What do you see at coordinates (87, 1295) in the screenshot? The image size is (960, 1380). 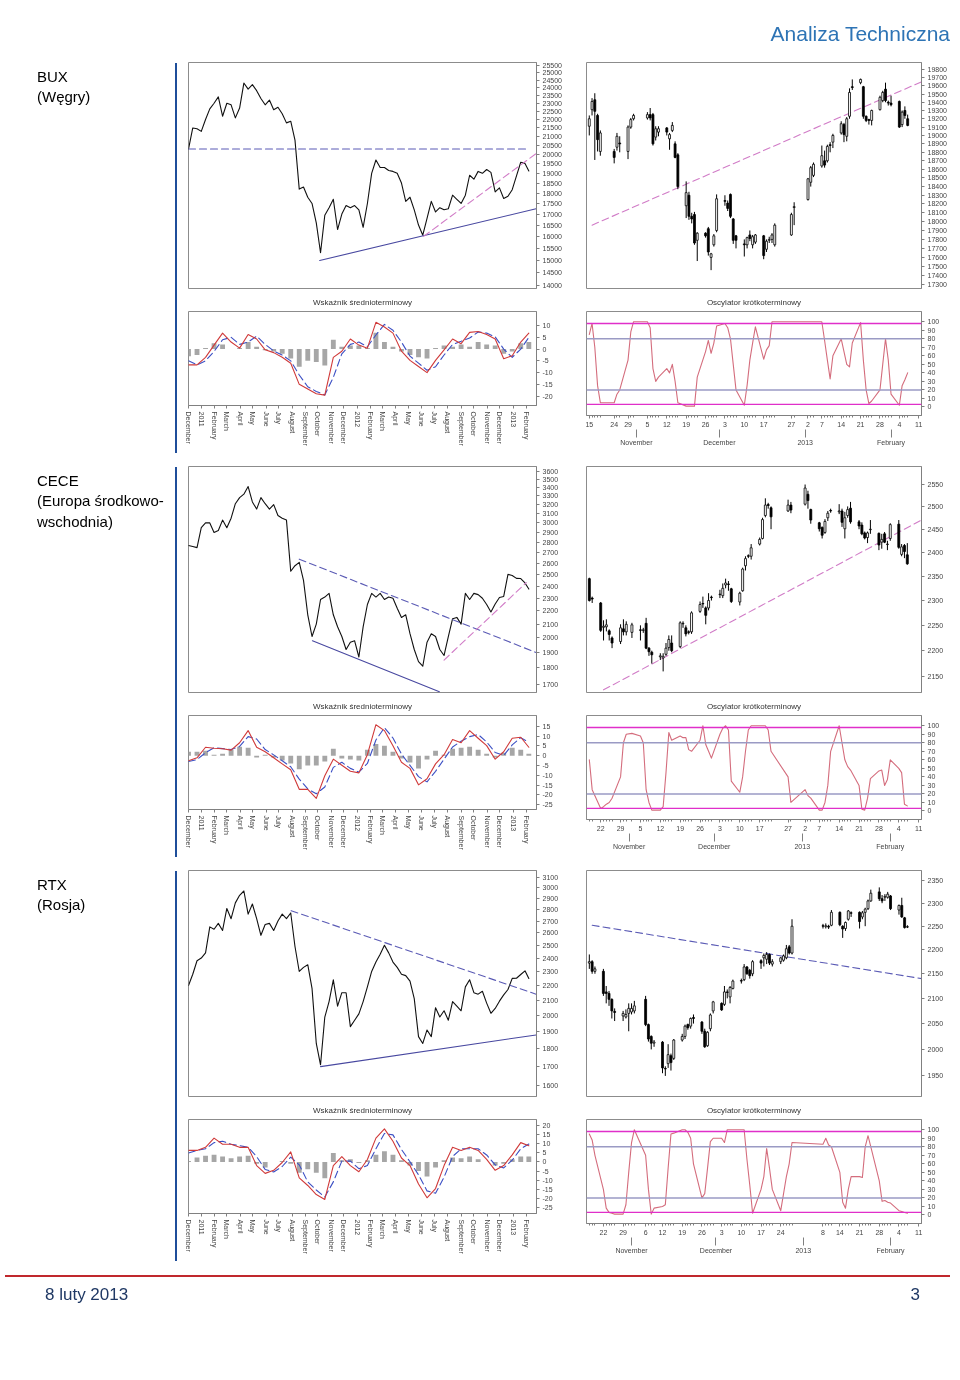 I see `text: 8 luty 2013` at bounding box center [87, 1295].